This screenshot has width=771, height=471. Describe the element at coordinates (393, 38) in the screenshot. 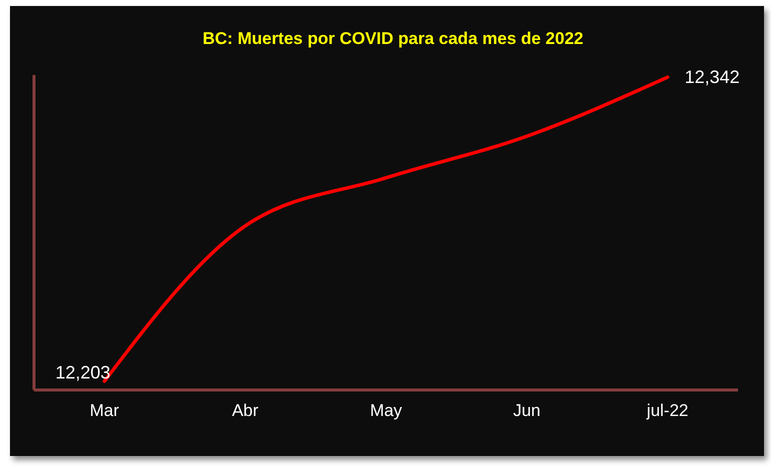

I see `chart-title: BC: Muertes por COVID para cada mes de 2022` at that location.